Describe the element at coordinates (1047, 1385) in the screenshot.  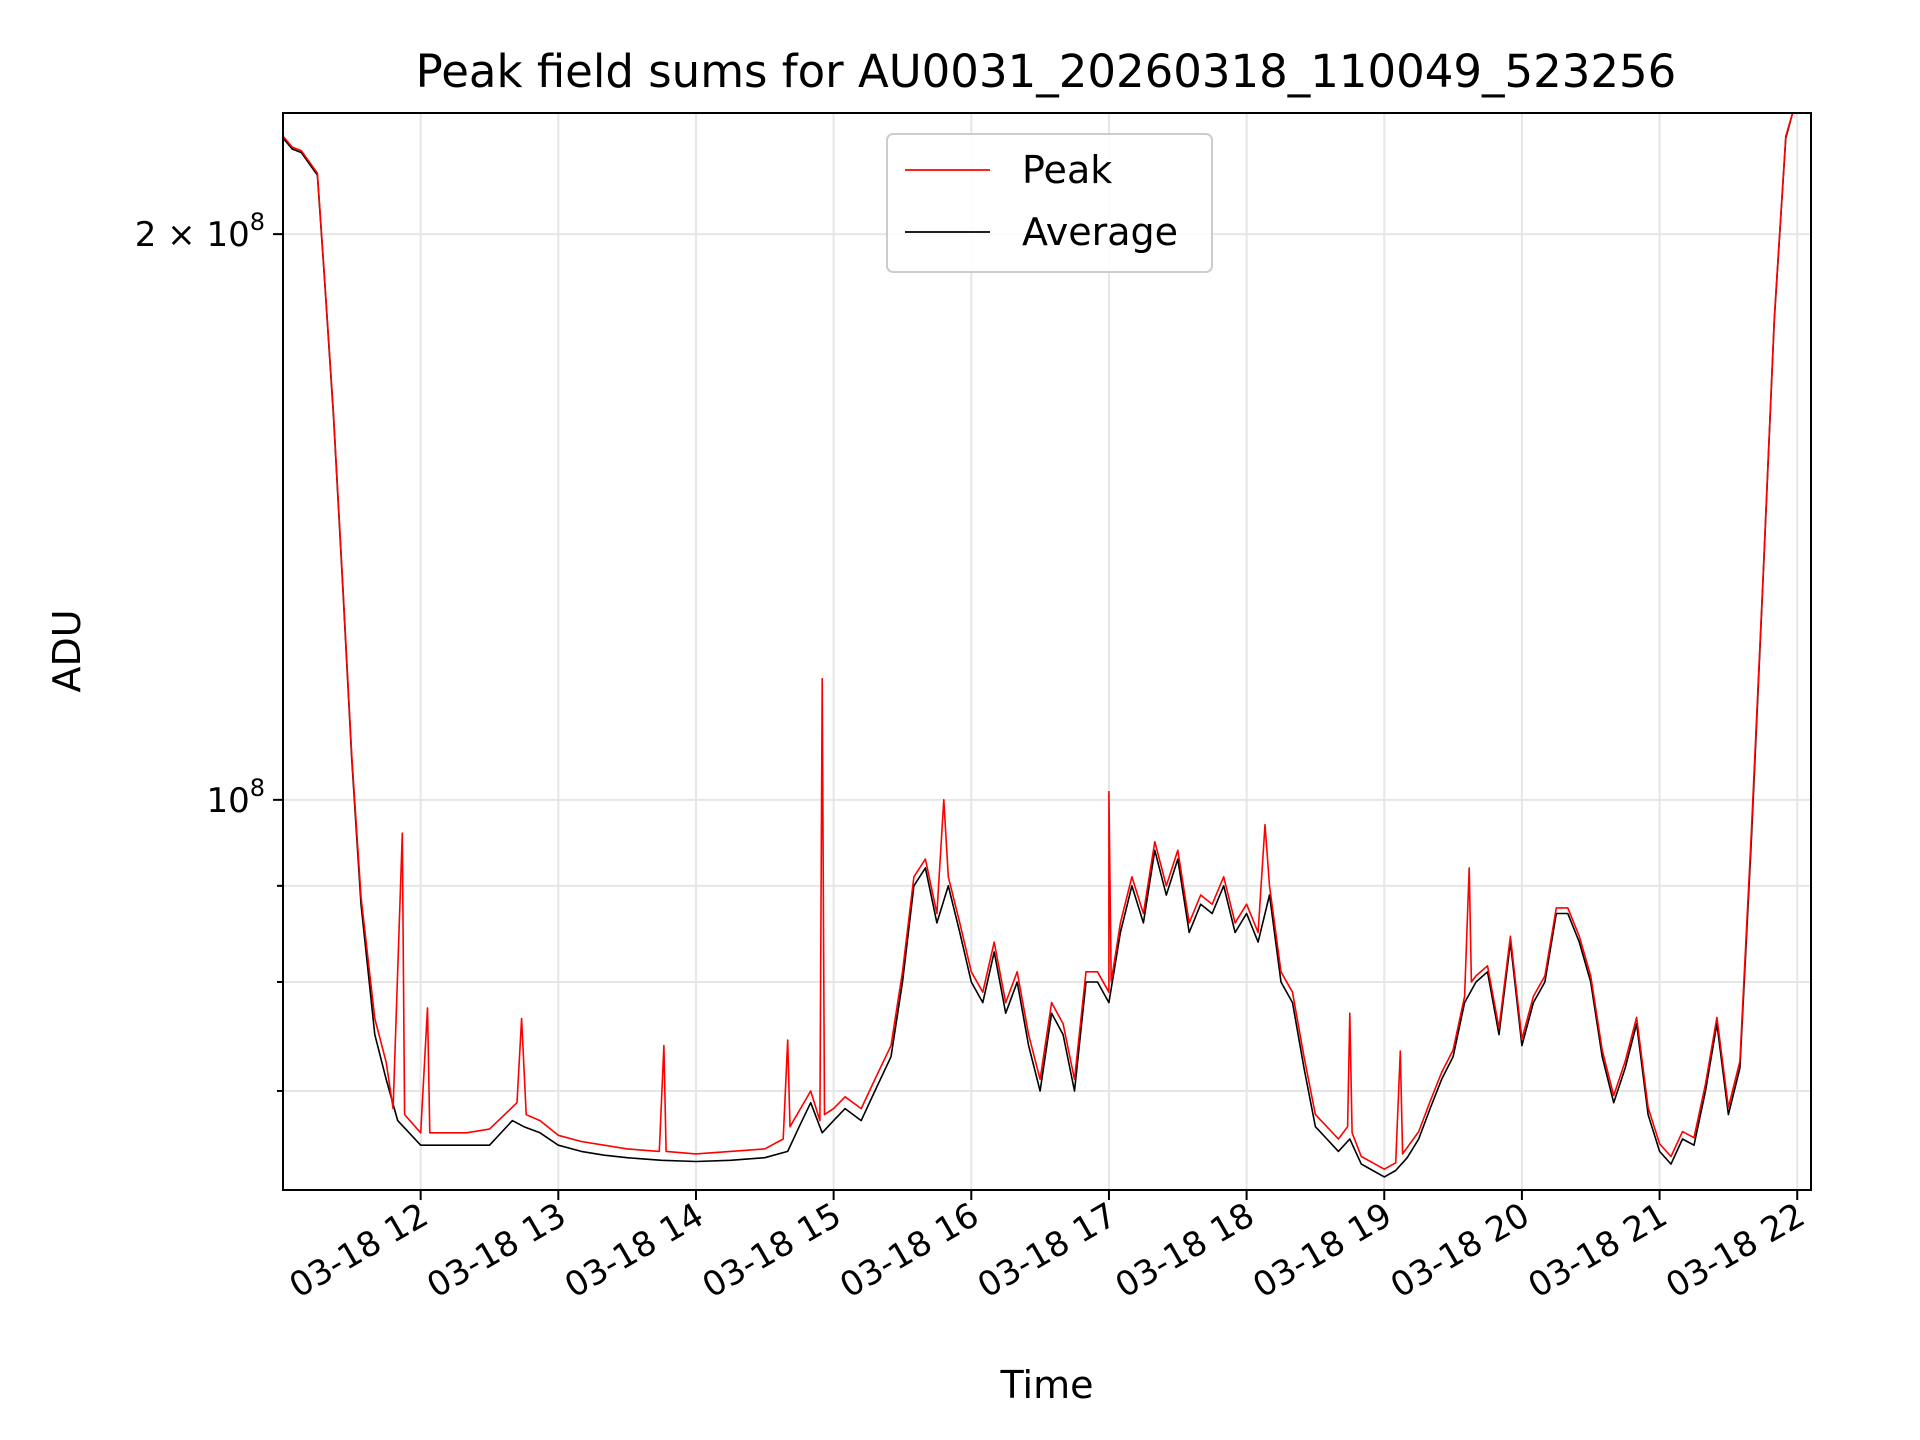
I see `x-axis-label: Time` at that location.